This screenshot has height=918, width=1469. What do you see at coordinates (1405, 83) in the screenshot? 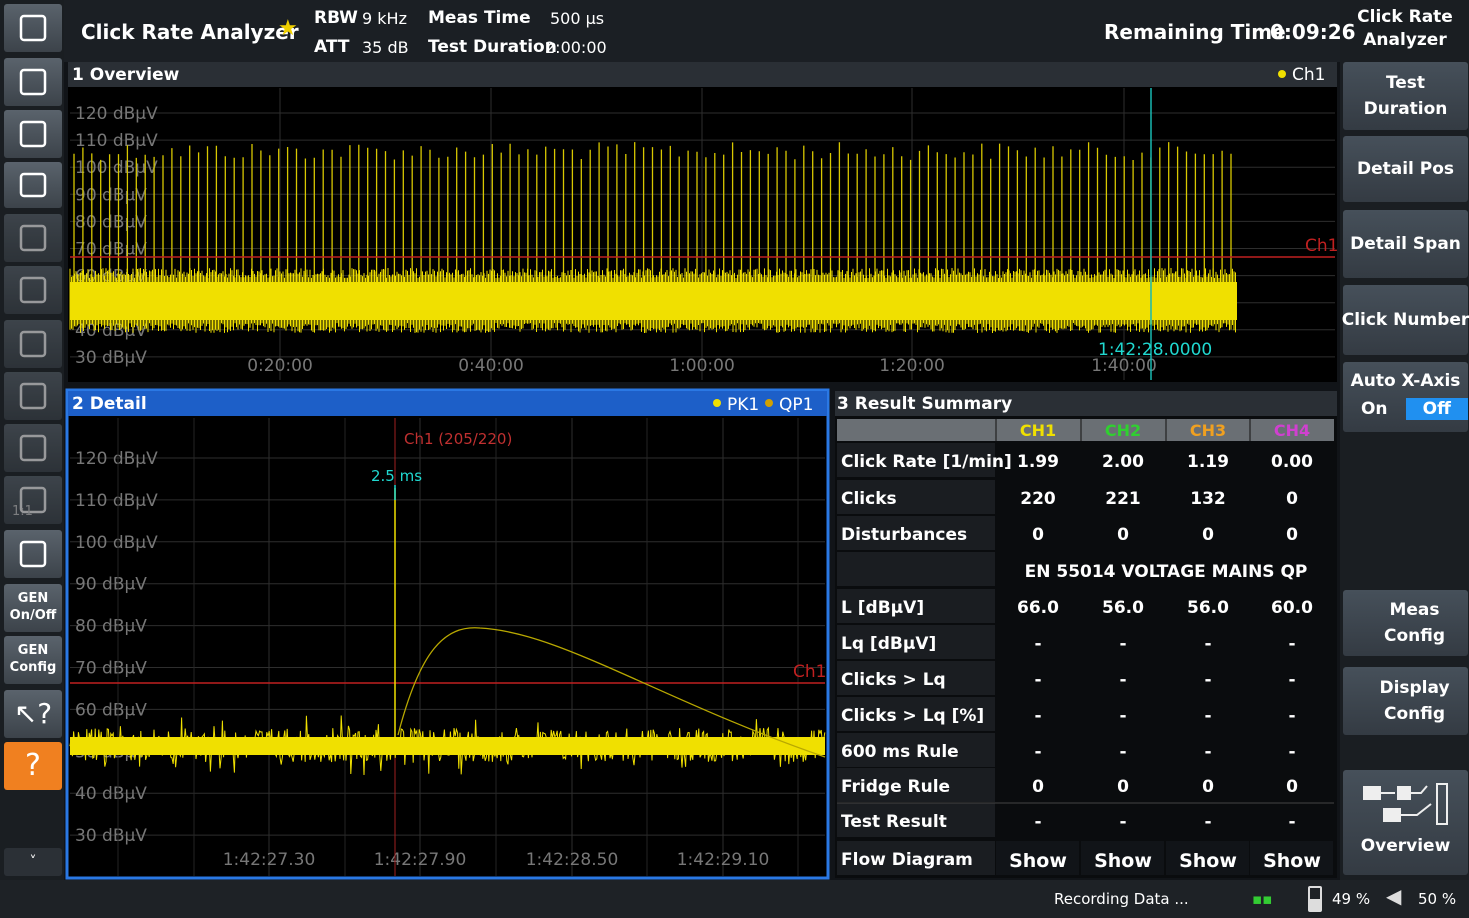
I see `text: Test` at bounding box center [1405, 83].